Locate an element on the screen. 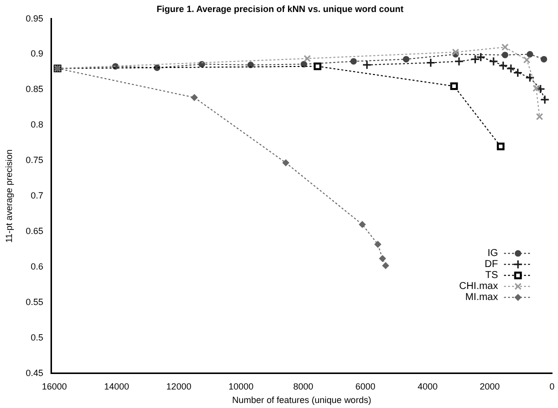 This screenshot has width=558, height=408. chart-title: Figure 1. Average precision of kNN vs. unique word count is located at coordinates (280, 9).